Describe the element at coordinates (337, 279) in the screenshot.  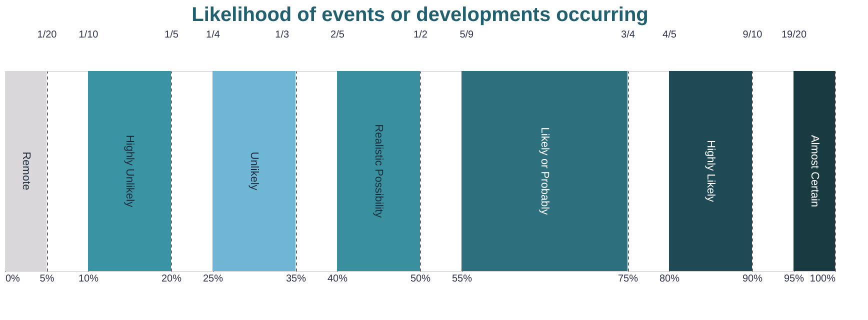
I see `x-tick-label: 40%` at that location.